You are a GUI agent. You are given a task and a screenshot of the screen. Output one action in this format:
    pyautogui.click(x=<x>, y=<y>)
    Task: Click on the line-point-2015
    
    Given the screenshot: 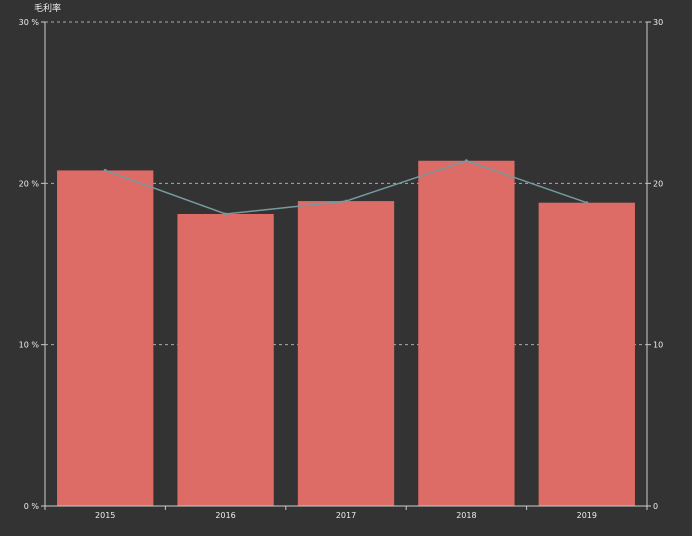 What is the action you would take?
    pyautogui.click(x=105, y=170)
    